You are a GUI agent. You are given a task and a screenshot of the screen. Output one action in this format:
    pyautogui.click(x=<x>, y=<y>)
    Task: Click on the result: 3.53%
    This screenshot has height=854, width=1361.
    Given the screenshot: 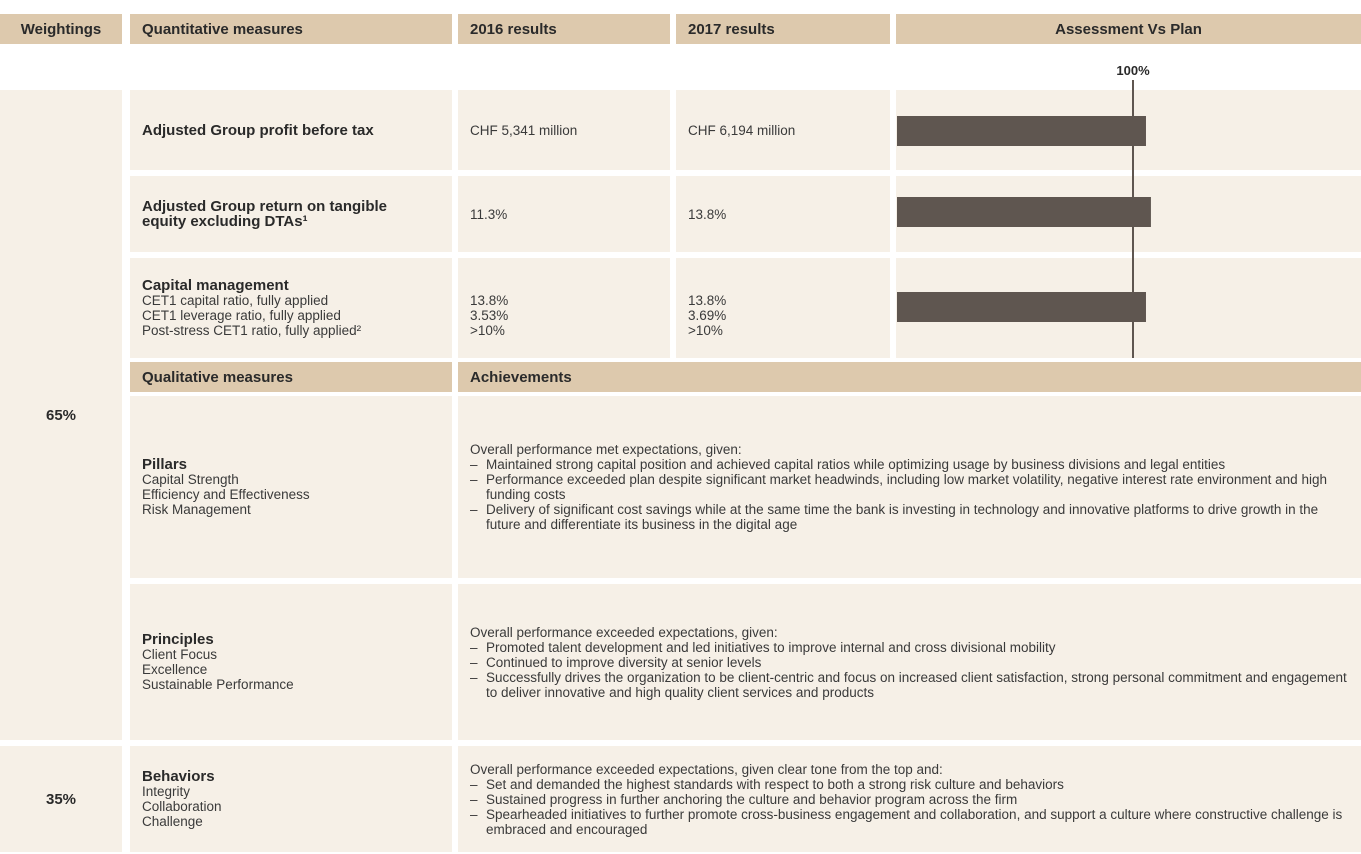 What is the action you would take?
    pyautogui.click(x=489, y=315)
    